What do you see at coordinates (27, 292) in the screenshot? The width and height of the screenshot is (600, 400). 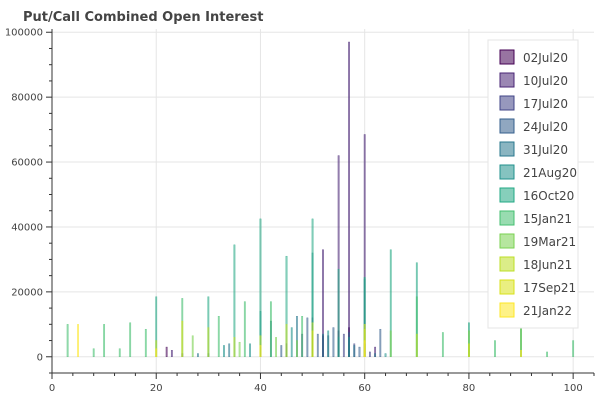 I see `y-tick-label: 20000` at bounding box center [27, 292].